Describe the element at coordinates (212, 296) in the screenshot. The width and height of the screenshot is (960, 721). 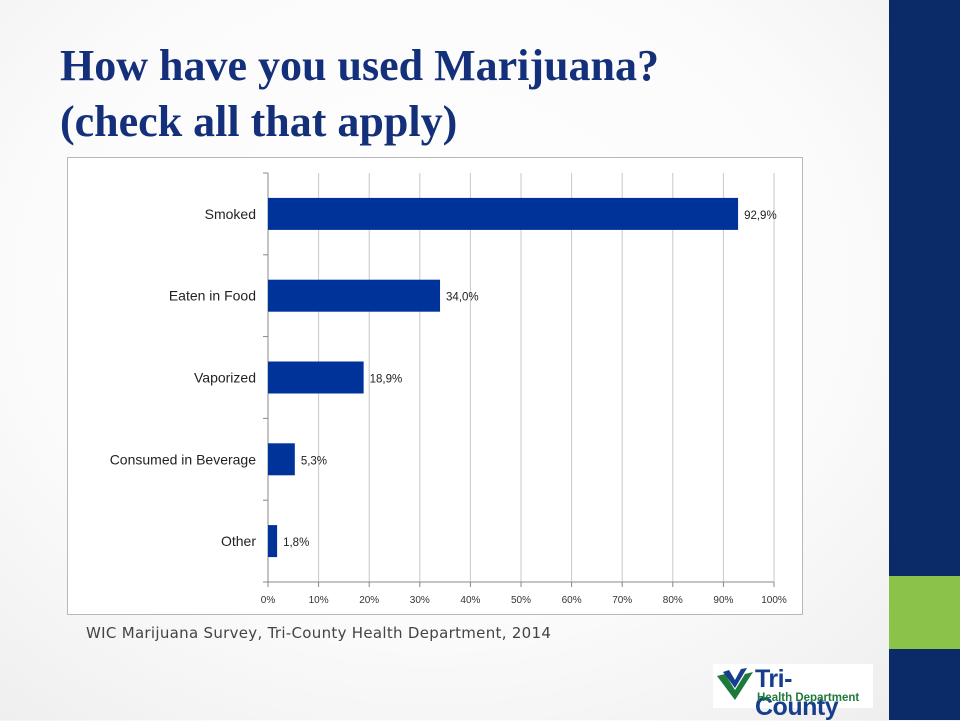
I see `category-label: Eaten in Food` at that location.